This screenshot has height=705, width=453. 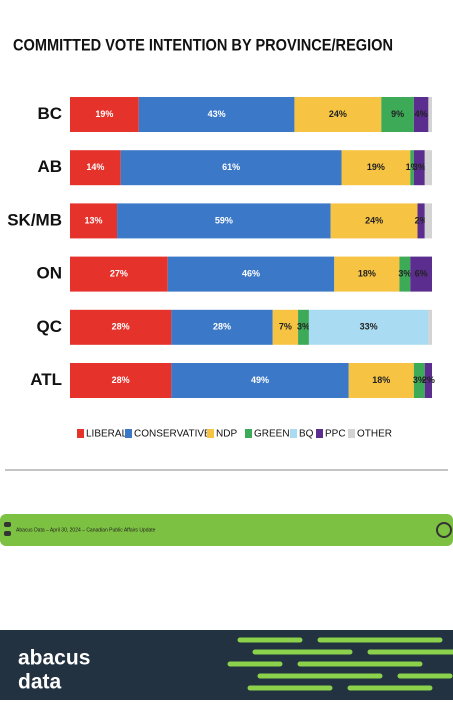 What do you see at coordinates (306, 434) in the screenshot?
I see `legend-label: BQ` at bounding box center [306, 434].